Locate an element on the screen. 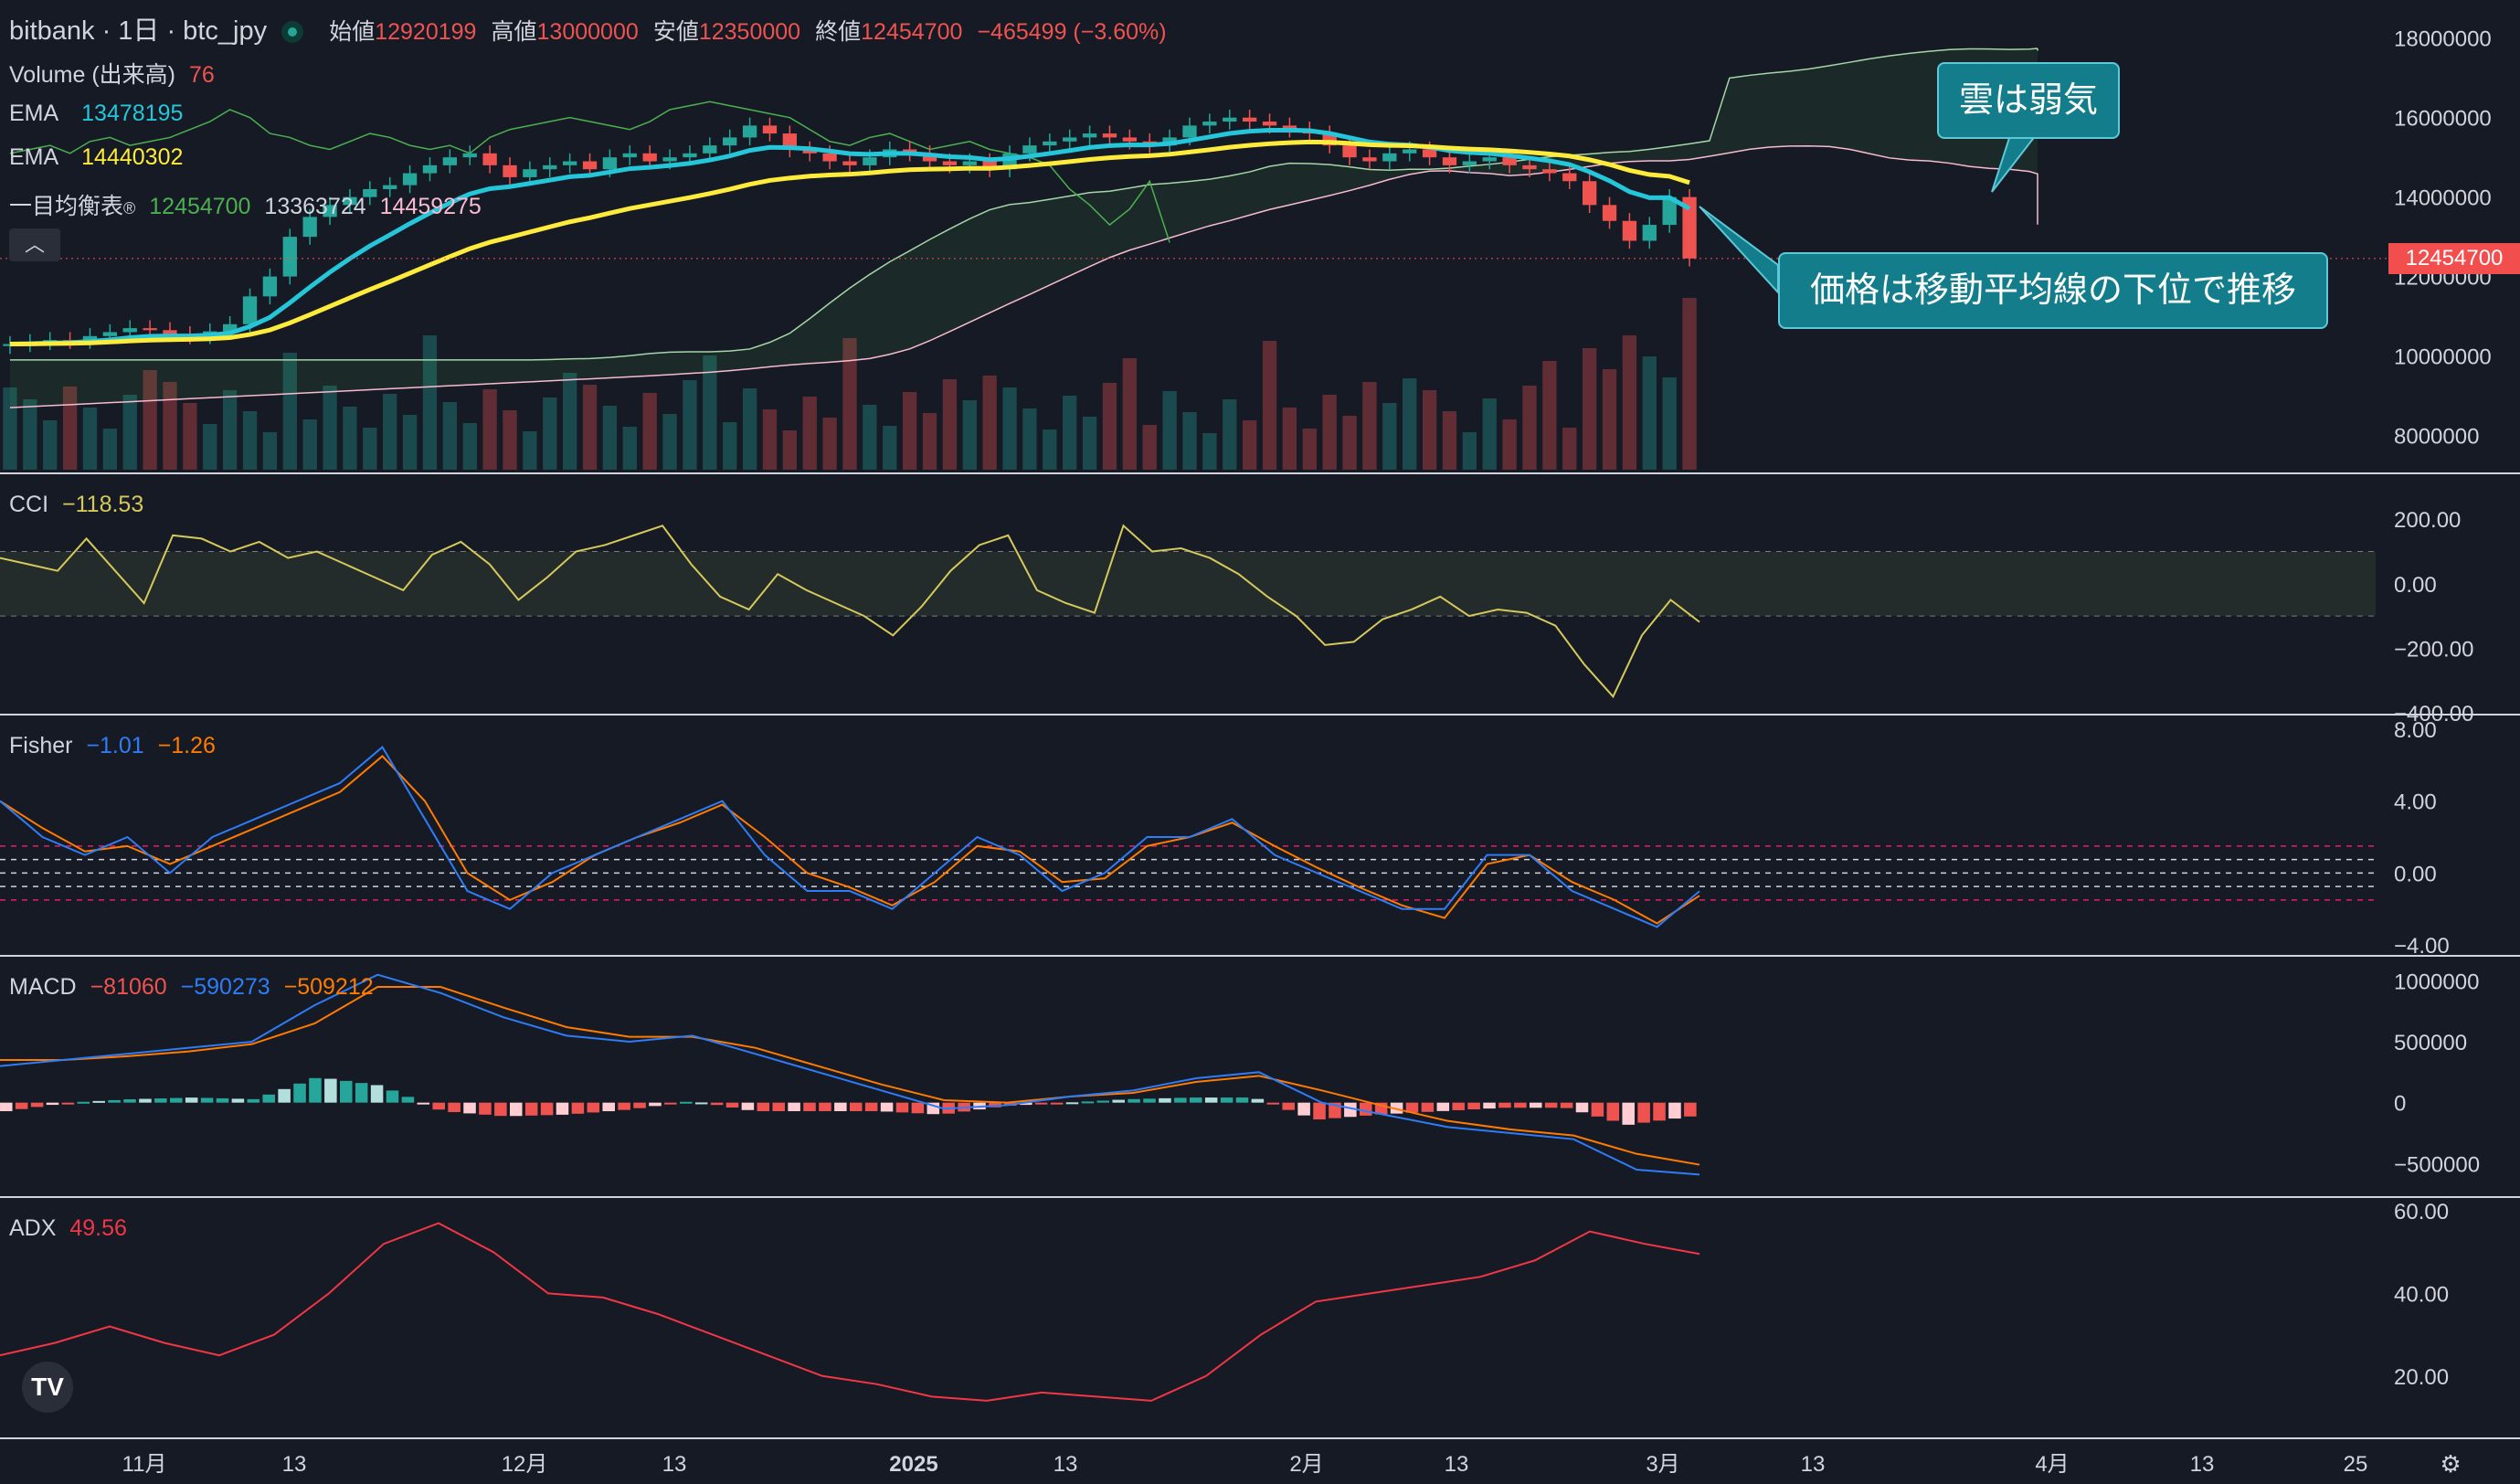  ema-slow-legend: EMA 14440302 is located at coordinates (100, 158).